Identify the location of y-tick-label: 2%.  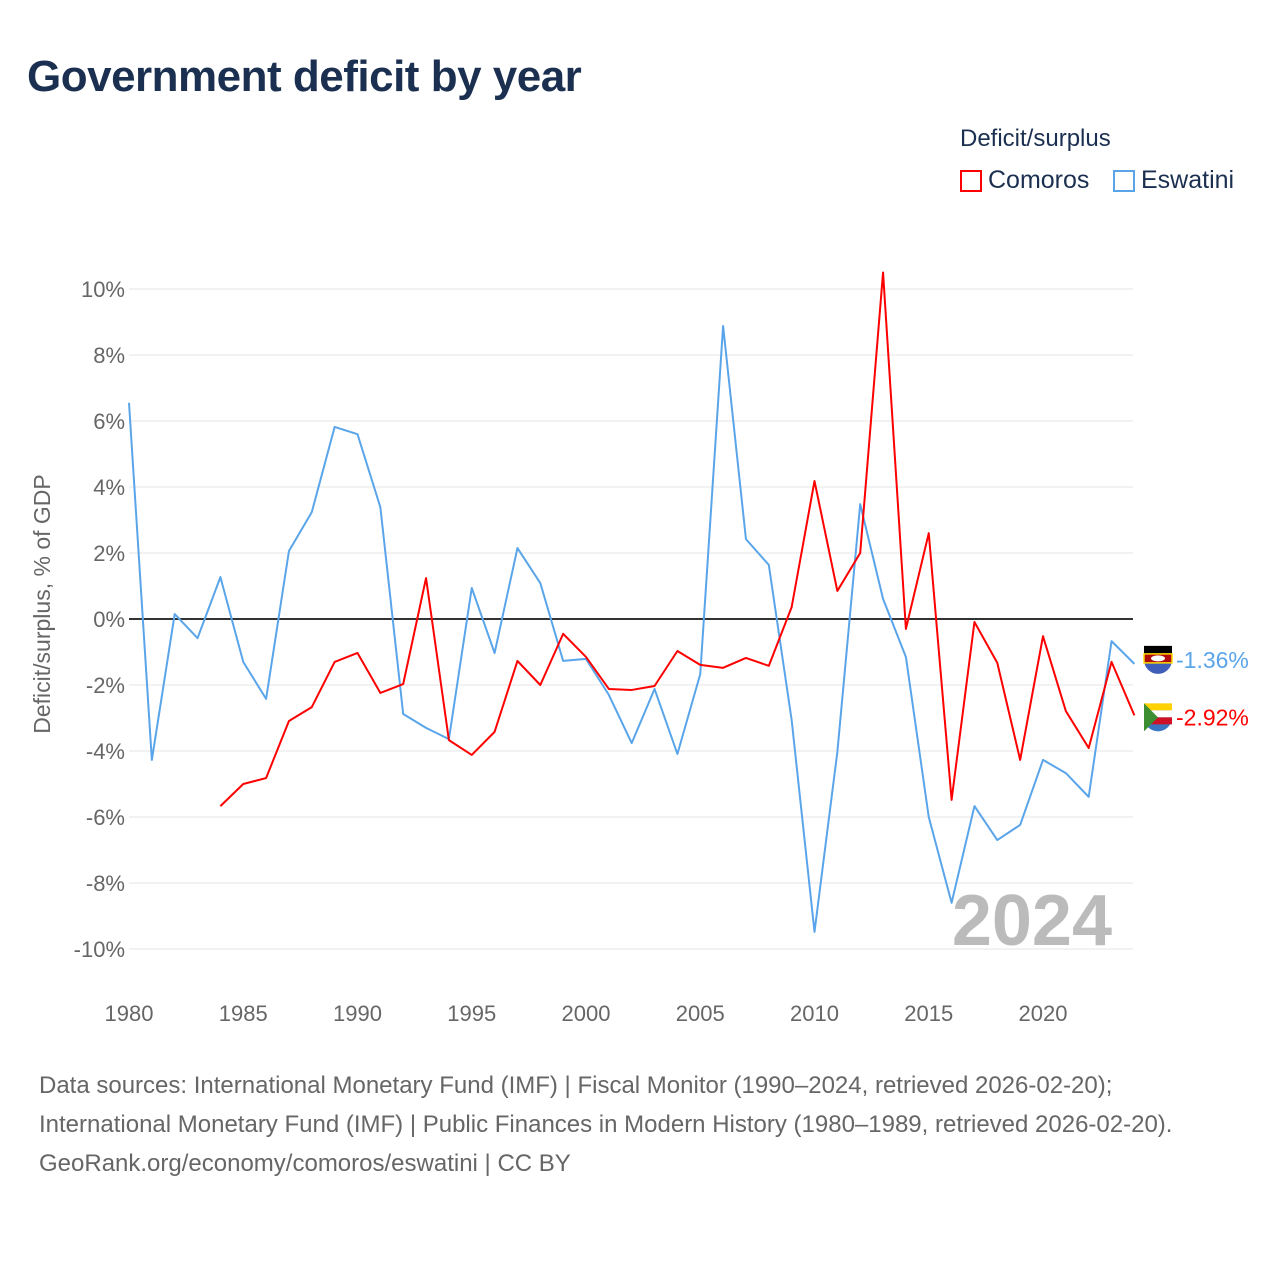
(109, 553).